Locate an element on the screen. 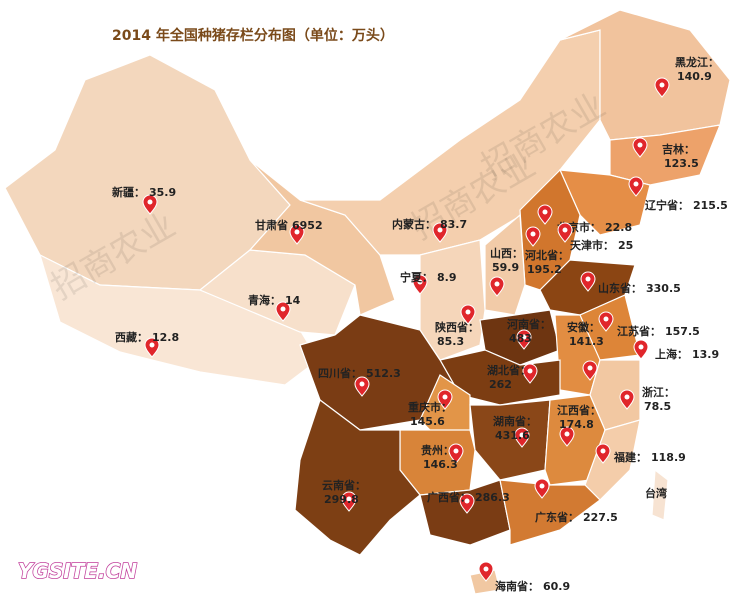  region-value: 286.3 is located at coordinates (492, 497).